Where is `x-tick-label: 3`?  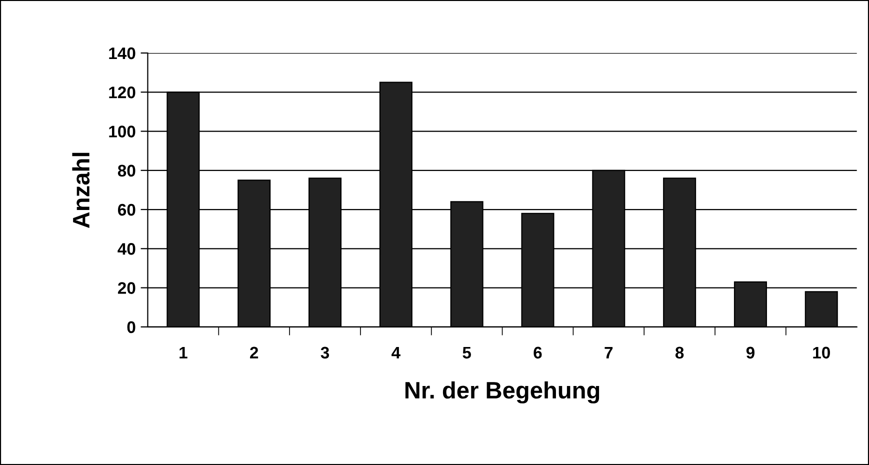
x-tick-label: 3 is located at coordinates (325, 352).